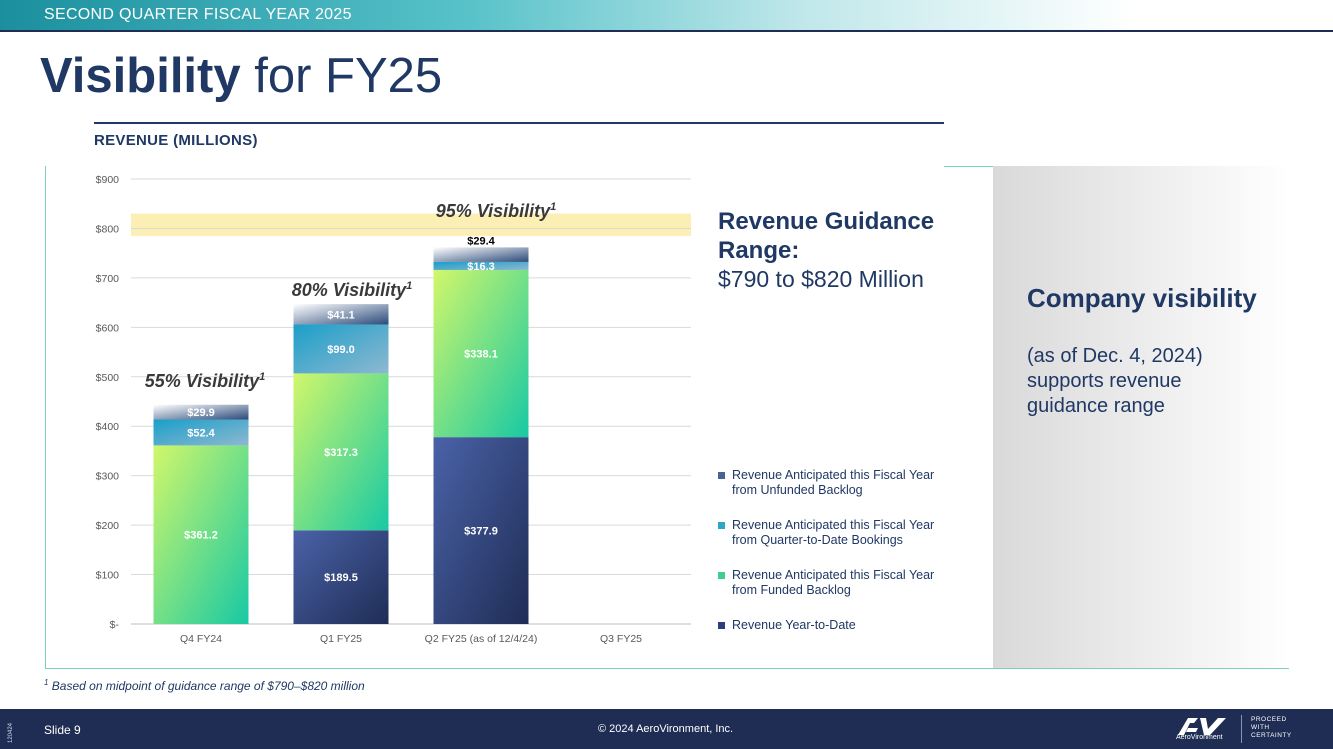  I want to click on y-tick-label: $200, so click(108, 526).